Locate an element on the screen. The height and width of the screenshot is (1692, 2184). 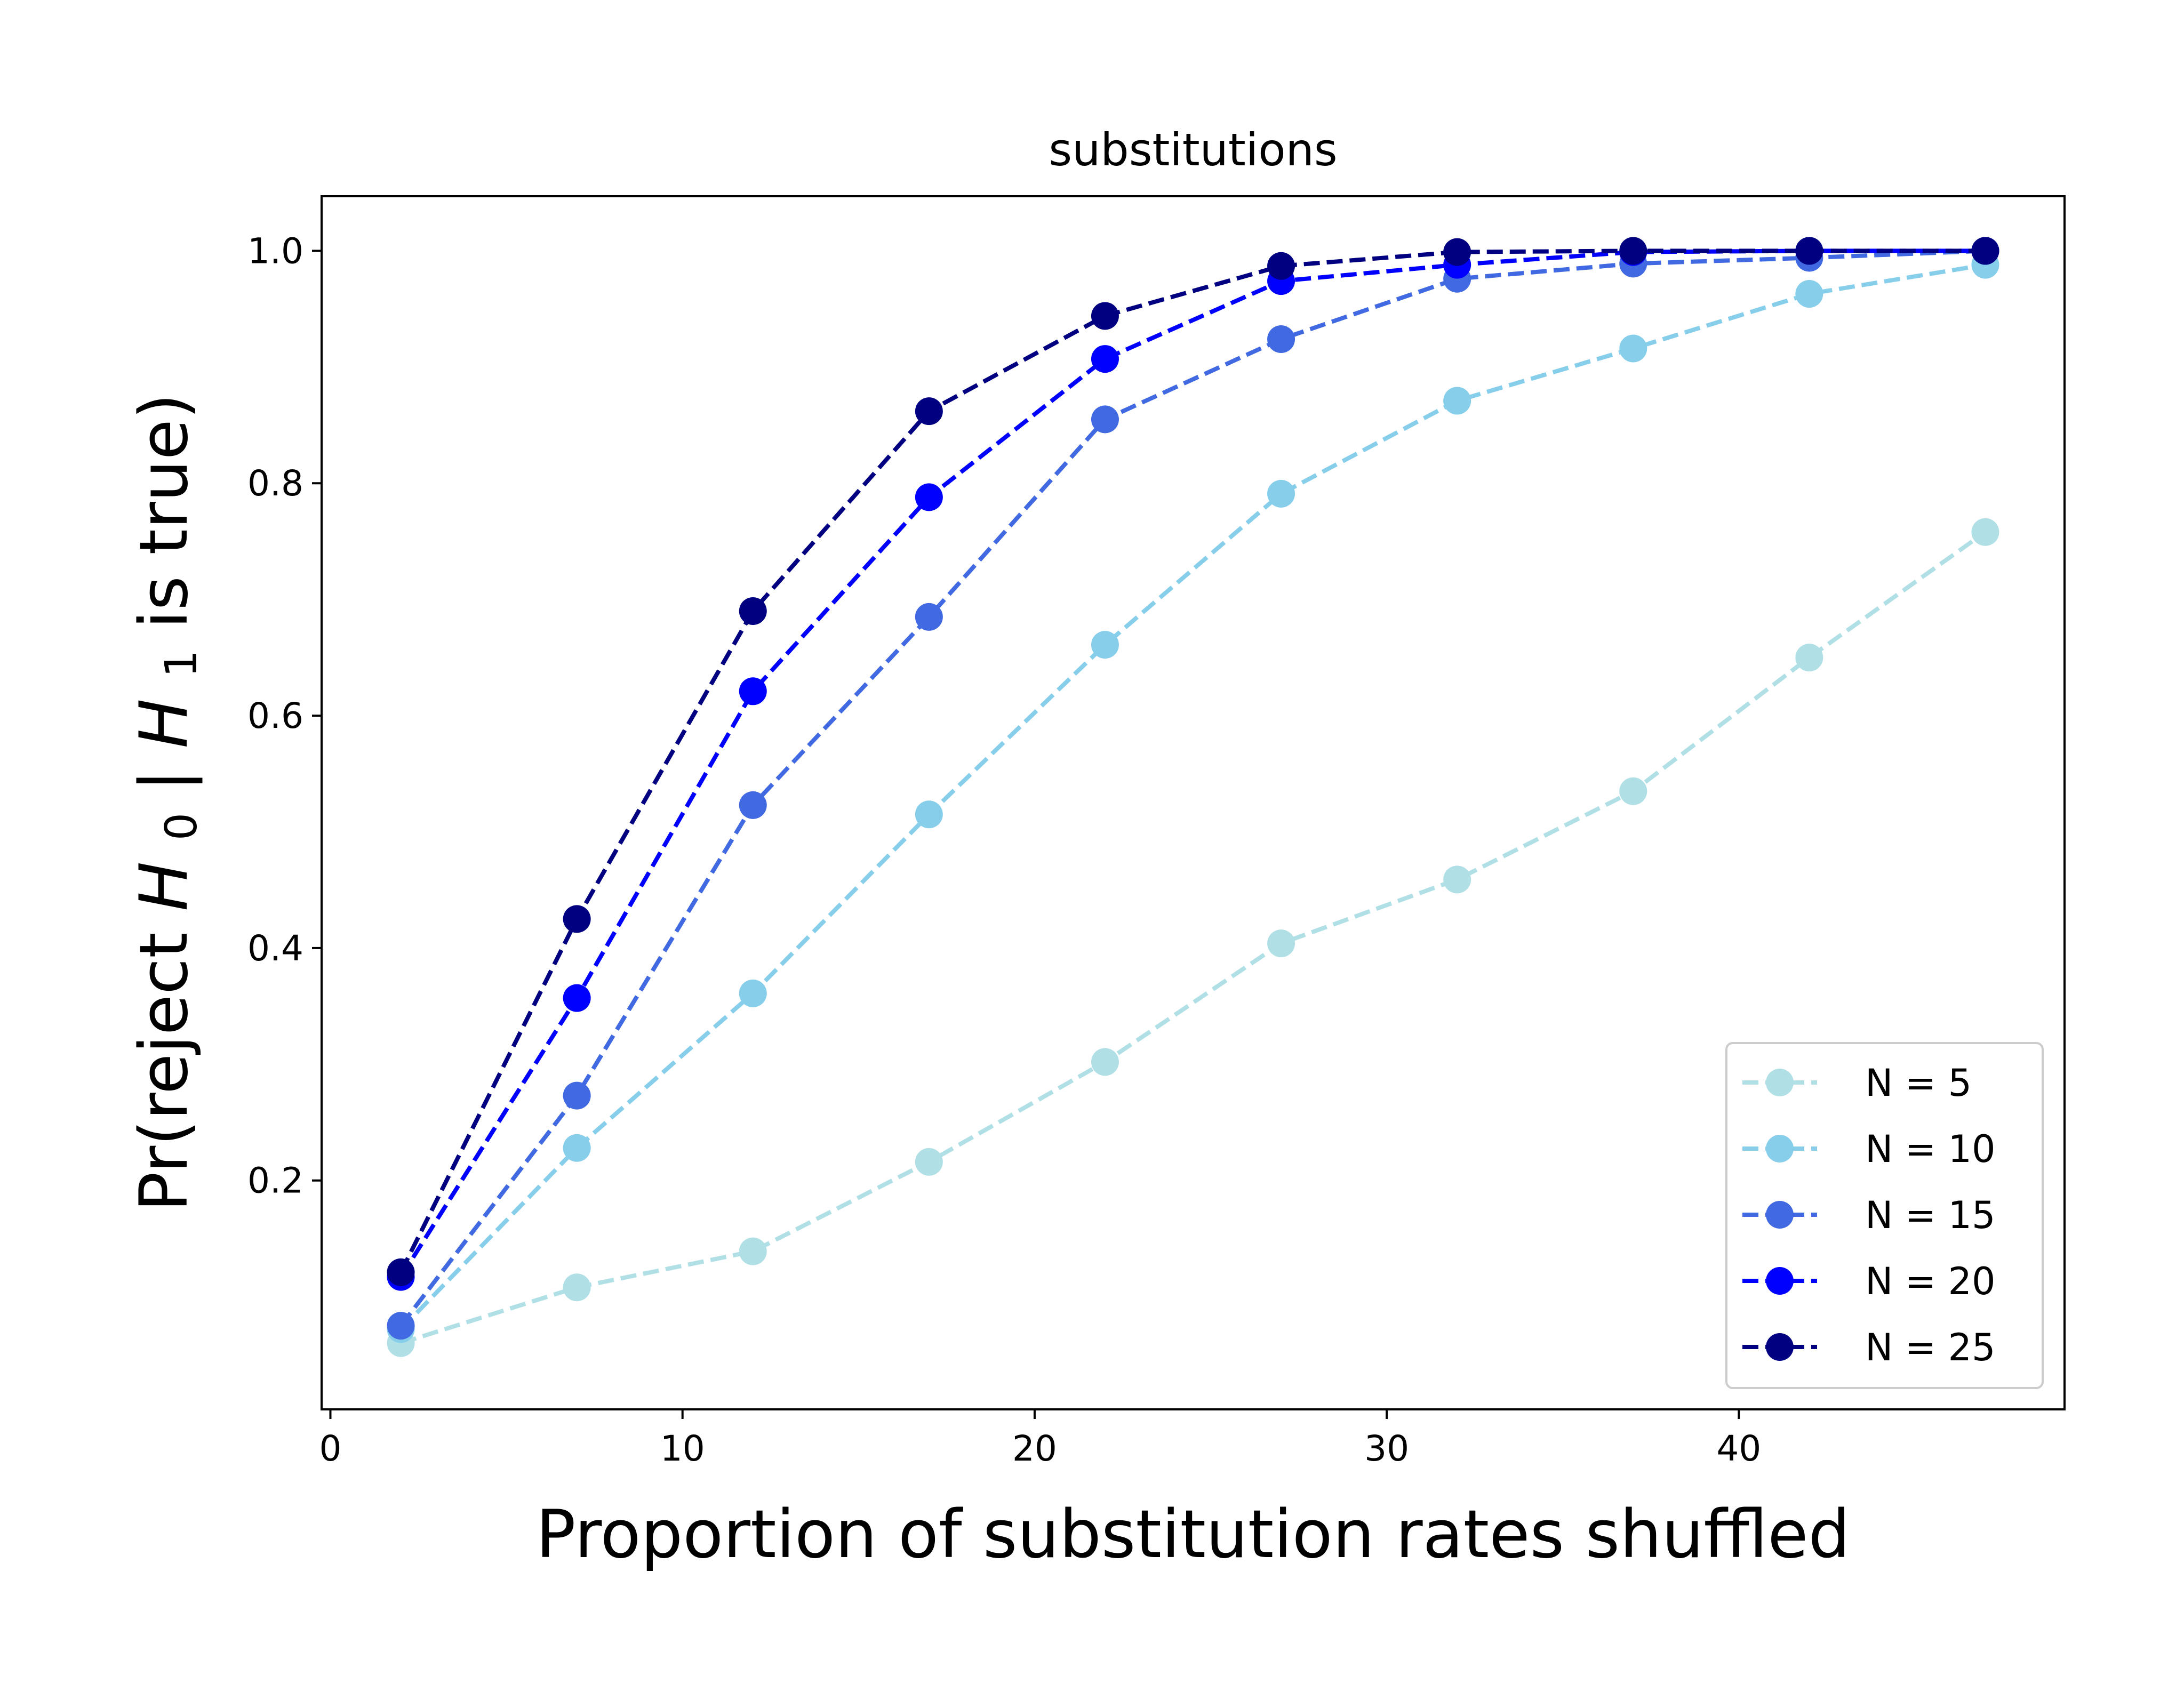
legend: N = 5 N = 10 N = 15 N = 20 N = 25 is located at coordinates (1884, 1216).